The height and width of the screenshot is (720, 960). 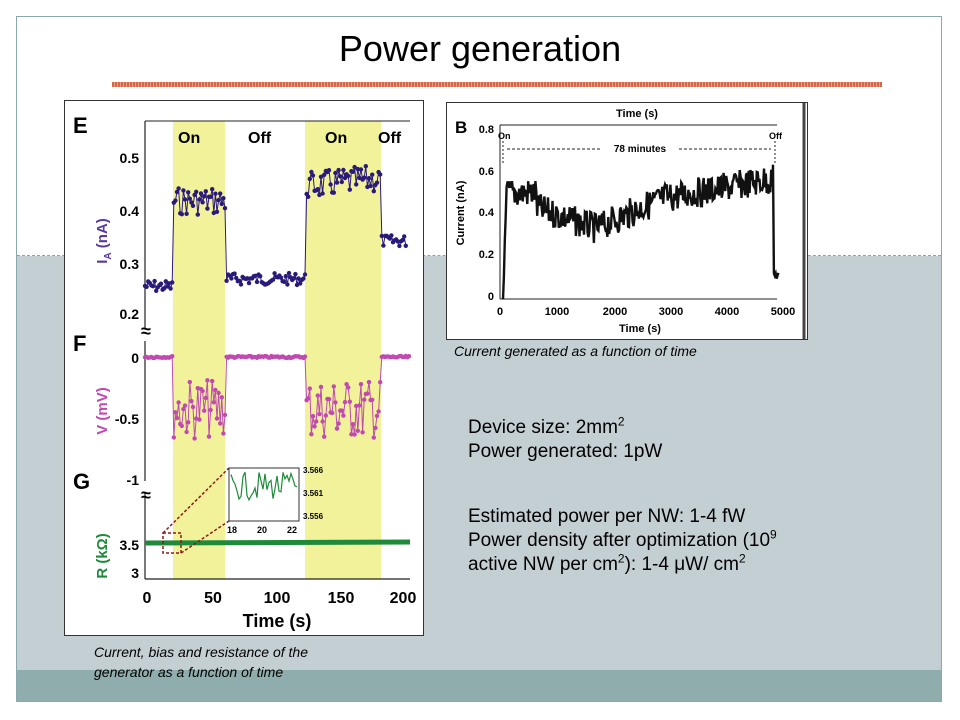 What do you see at coordinates (102, 411) in the screenshot?
I see `f-ylabel: V (mV)` at bounding box center [102, 411].